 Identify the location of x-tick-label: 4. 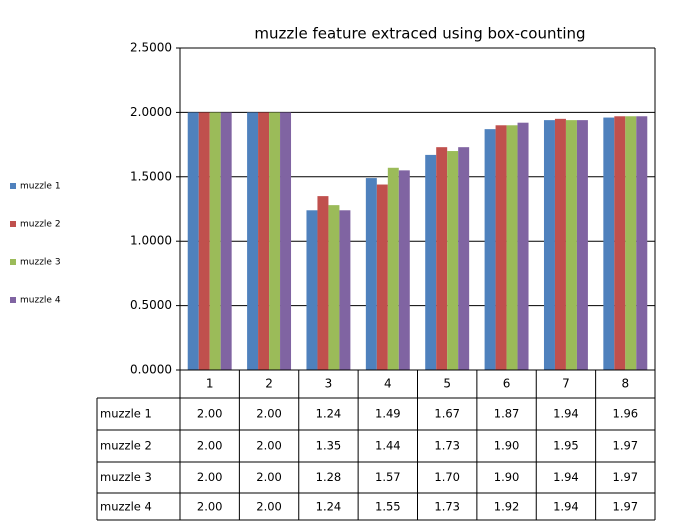
(388, 384).